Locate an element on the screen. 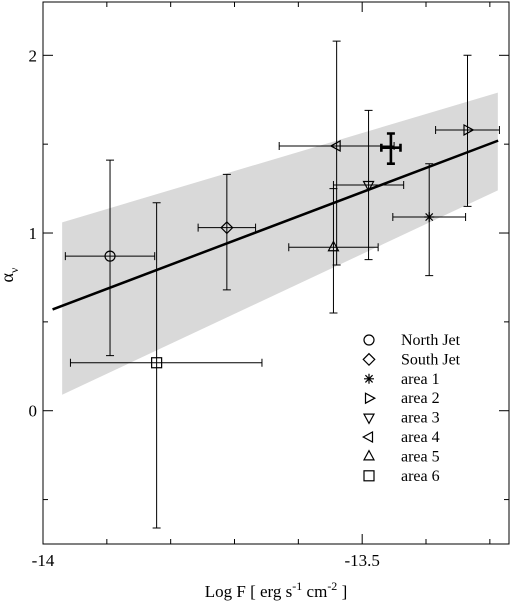 Image resolution: width=511 pixels, height=602 pixels. y-tick-label: 1 is located at coordinates (33, 233).